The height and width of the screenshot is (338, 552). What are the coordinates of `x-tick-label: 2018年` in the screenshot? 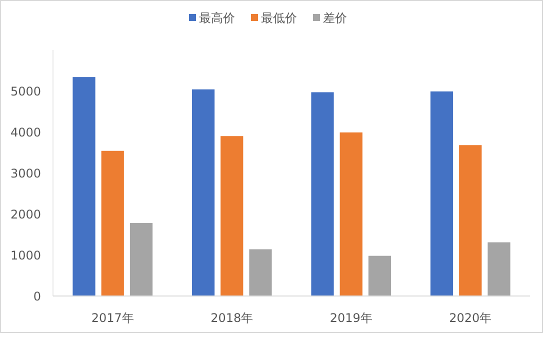 It's located at (232, 318).